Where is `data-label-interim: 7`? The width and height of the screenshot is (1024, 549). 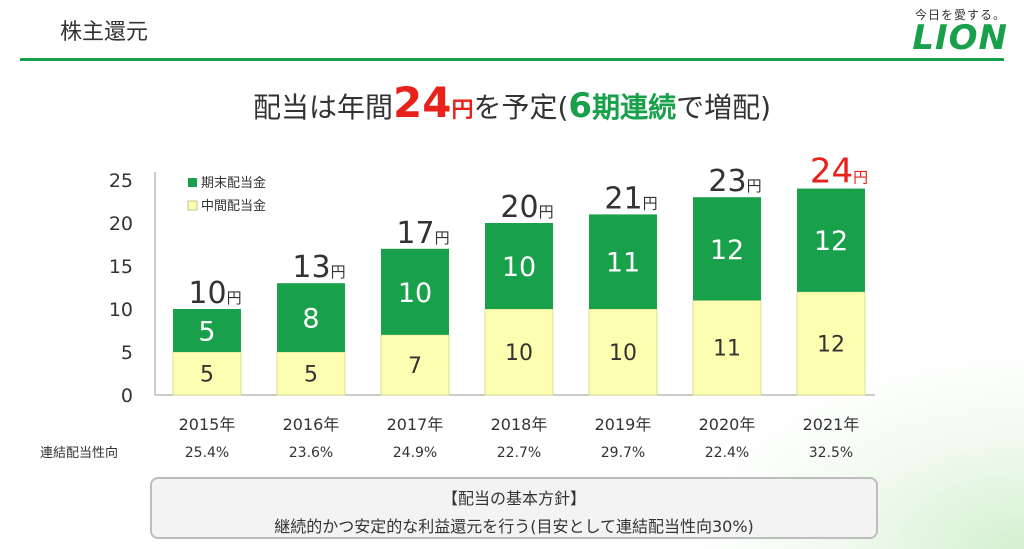
data-label-interim: 7 is located at coordinates (415, 366).